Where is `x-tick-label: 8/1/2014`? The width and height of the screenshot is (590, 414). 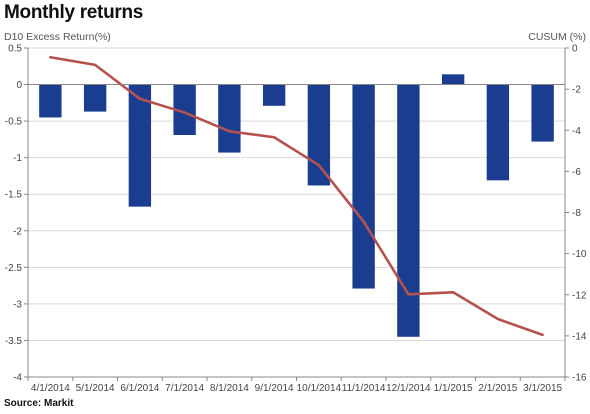 x-tick-label: 8/1/2014 is located at coordinates (229, 388).